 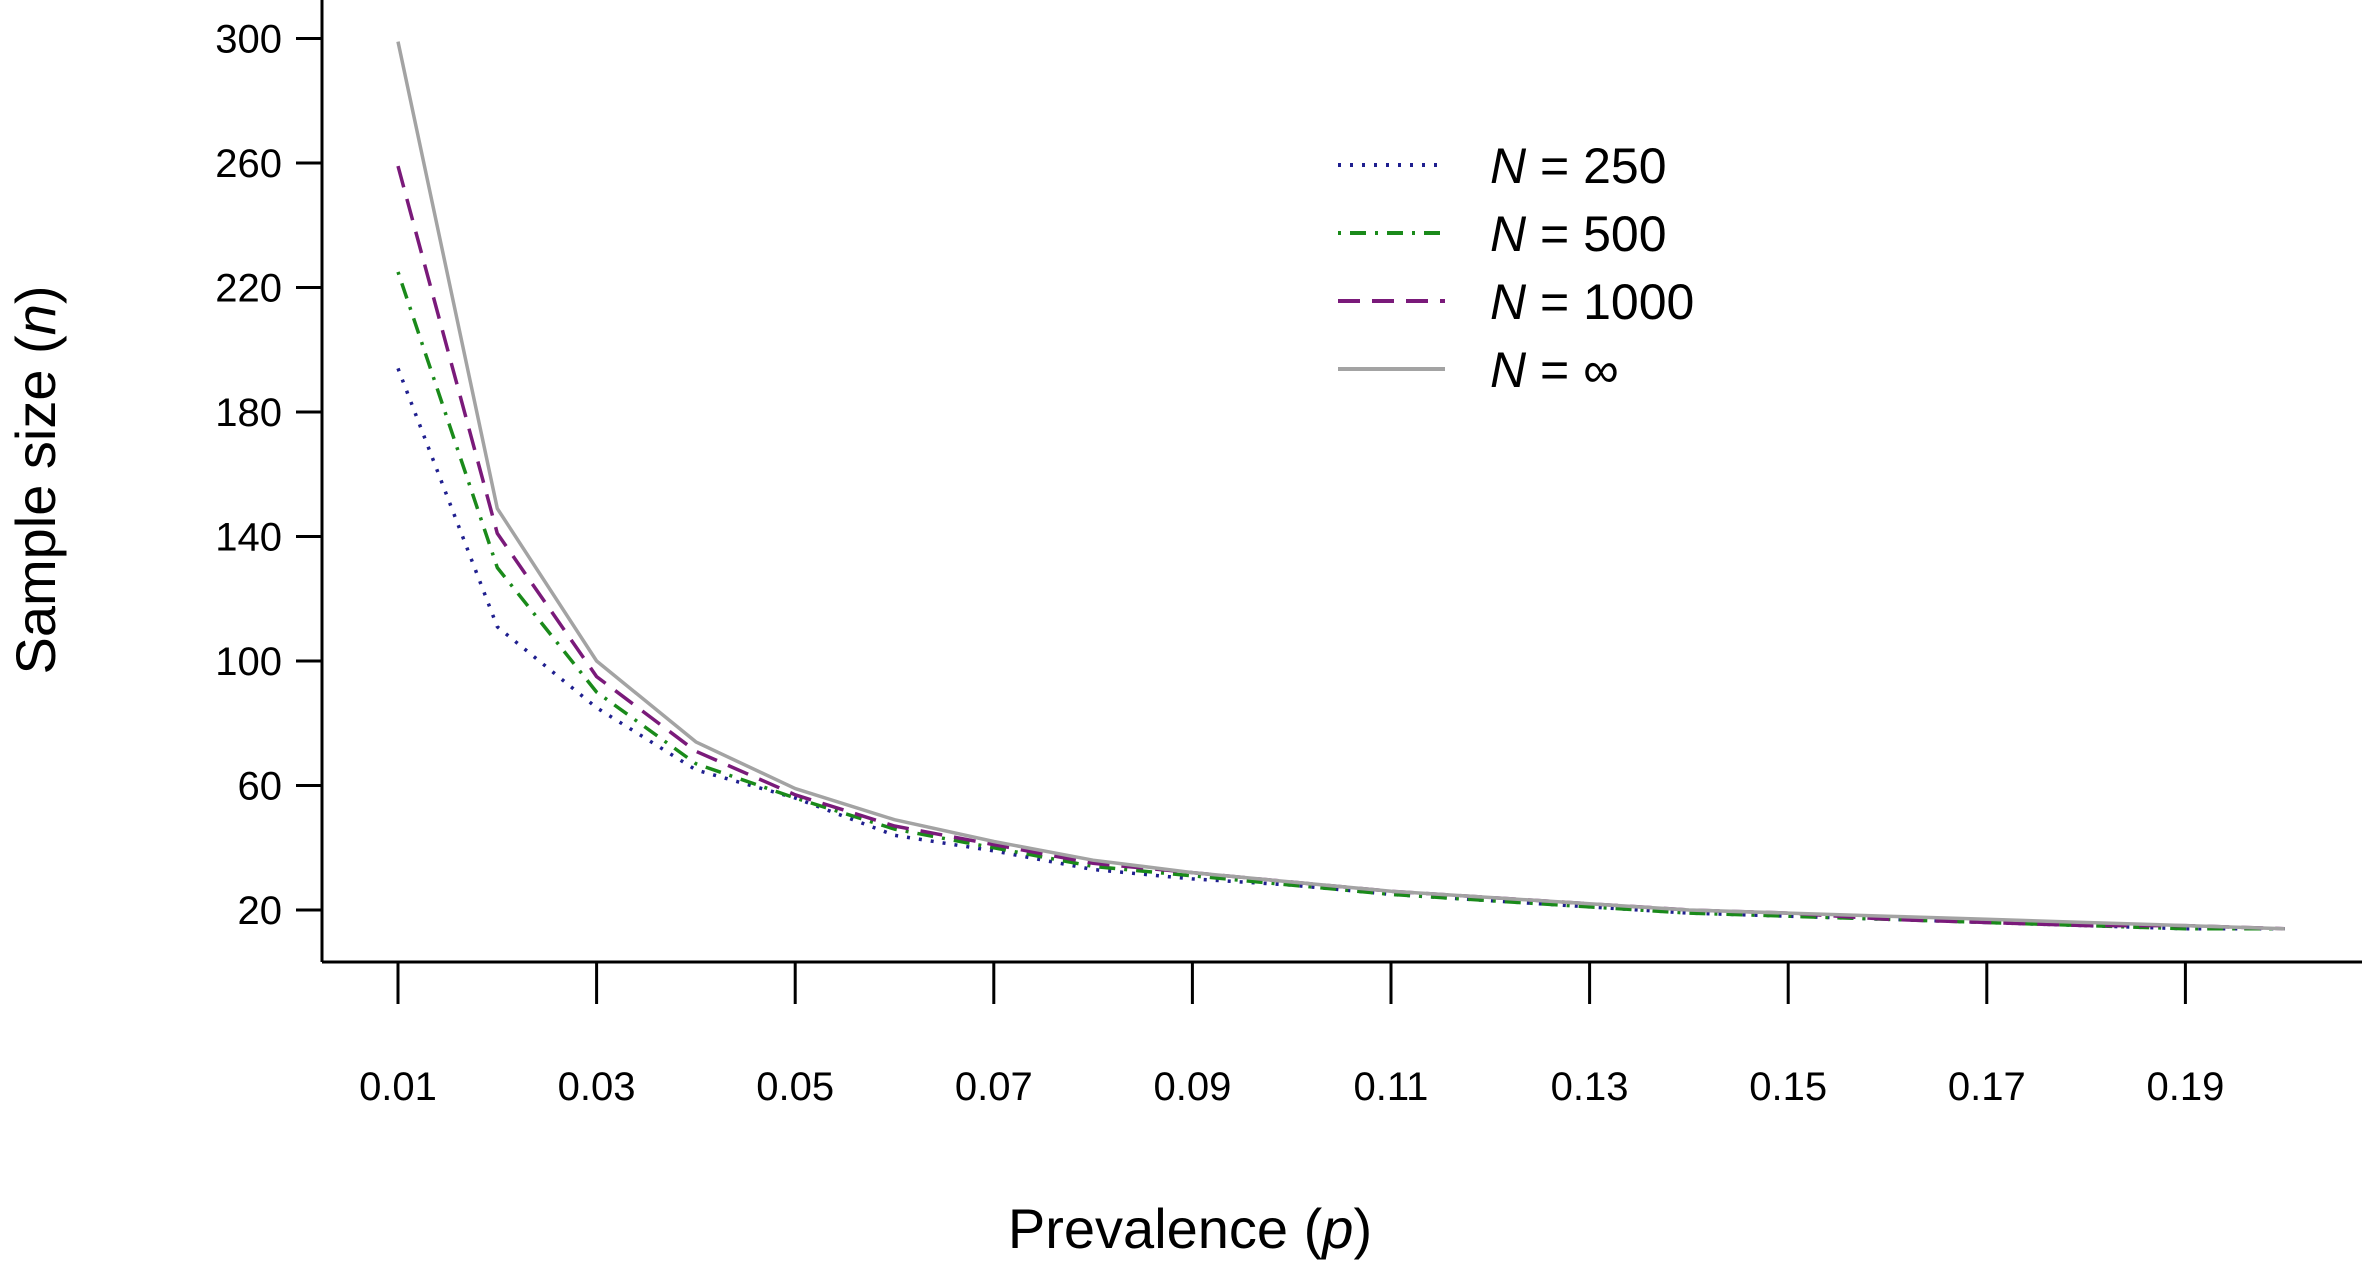 I want to click on x-tick-label: 0.01, so click(x=398, y=1087).